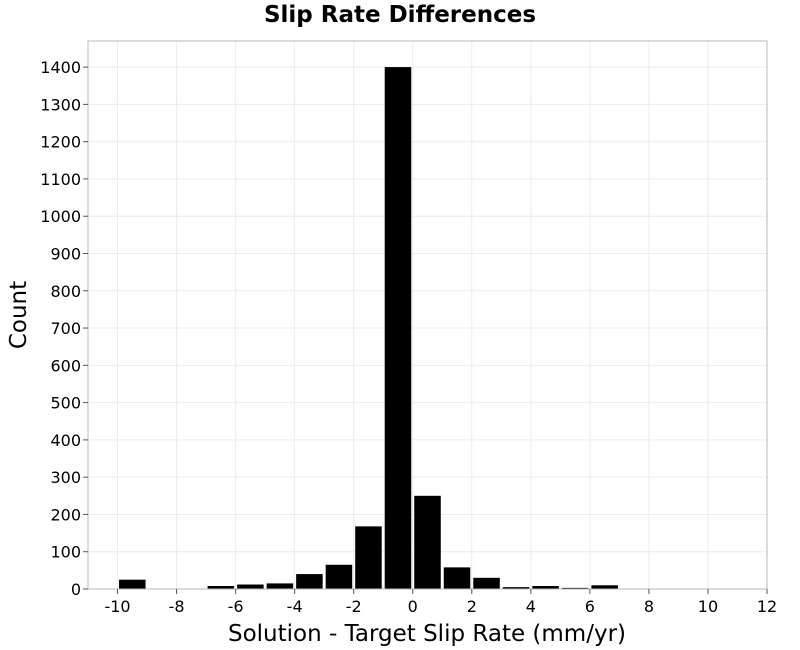 Image resolution: width=800 pixels, height=650 pixels. I want to click on y-tick-label: 0, so click(76, 589).